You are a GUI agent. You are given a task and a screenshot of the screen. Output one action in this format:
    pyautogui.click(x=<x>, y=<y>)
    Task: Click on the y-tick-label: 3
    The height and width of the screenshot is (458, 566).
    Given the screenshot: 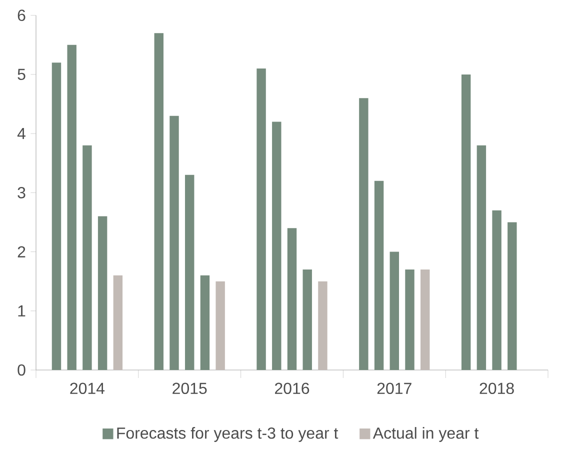 What is the action you would take?
    pyautogui.click(x=22, y=192)
    